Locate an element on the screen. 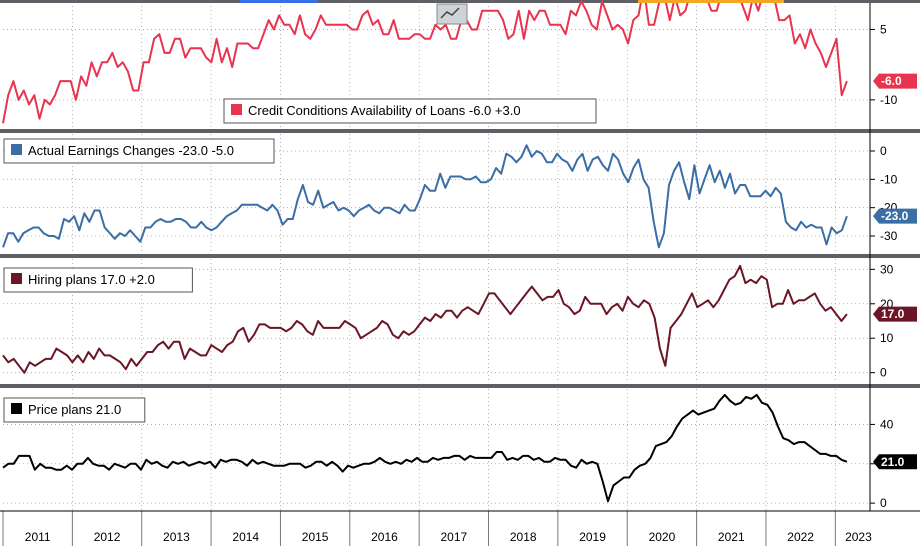 Image resolution: width=920 pixels, height=548 pixels. x-tick-label: 2019 is located at coordinates (592, 537).